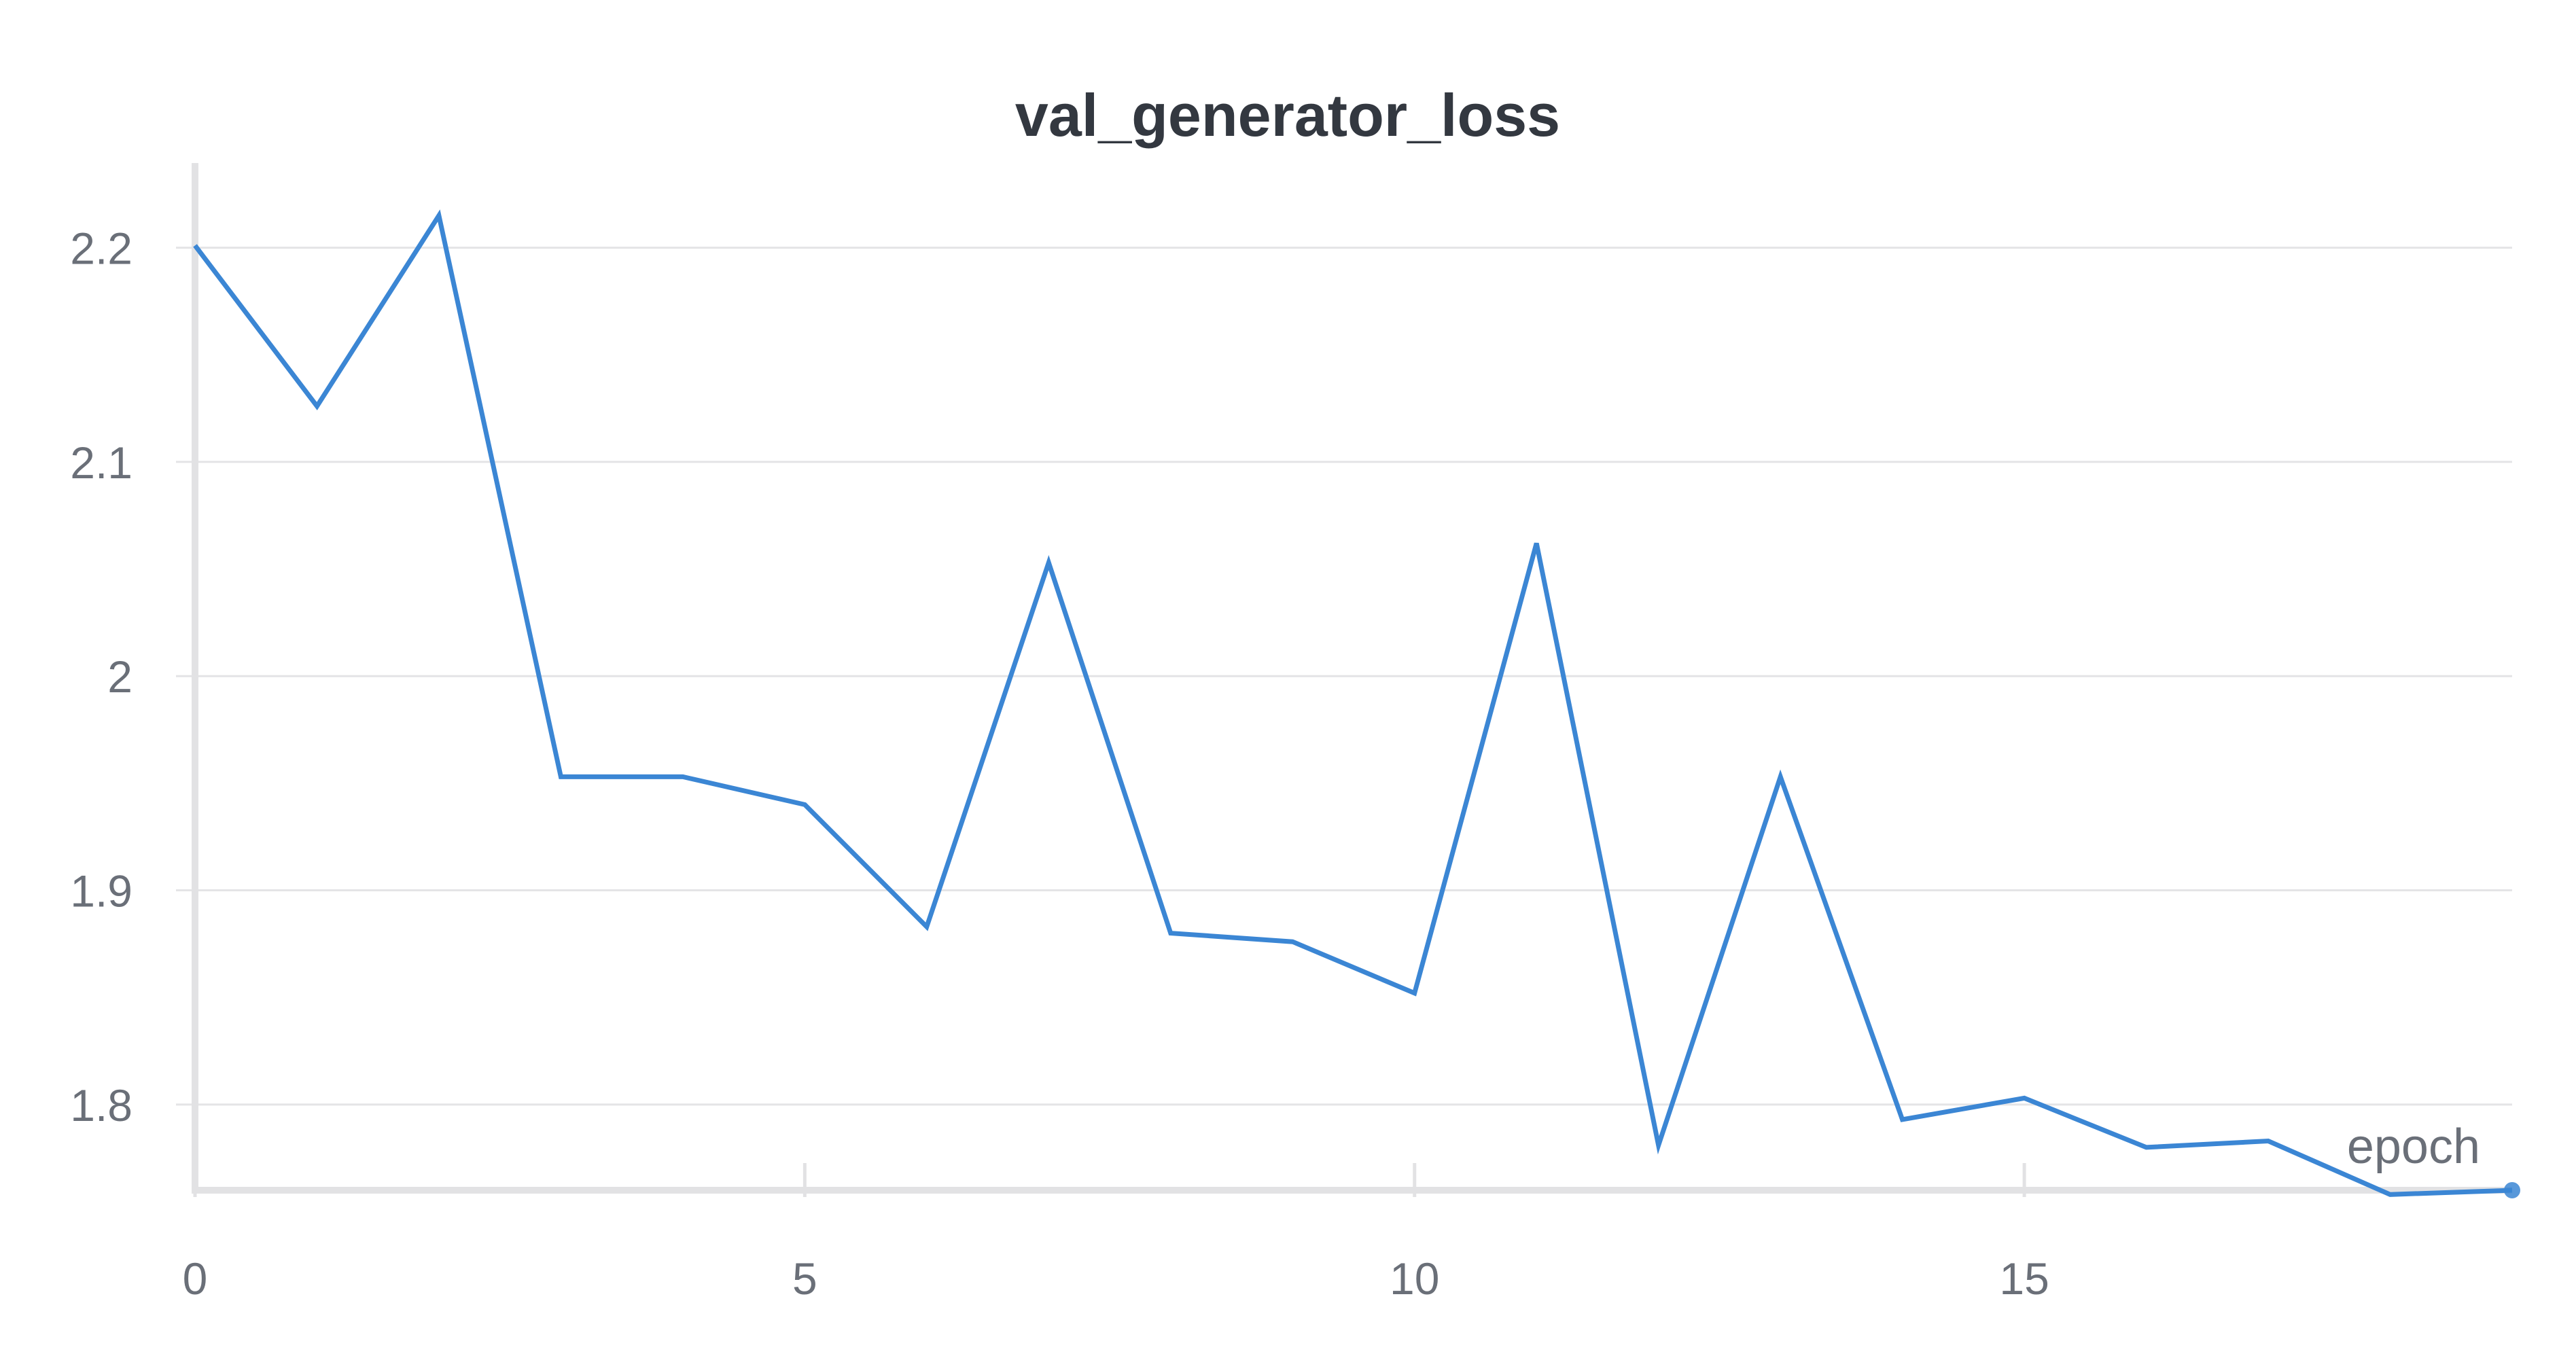 This screenshot has height=1356, width=2576. I want to click on x-tick-labels: 0 5 10 15, so click(1116, 1278).